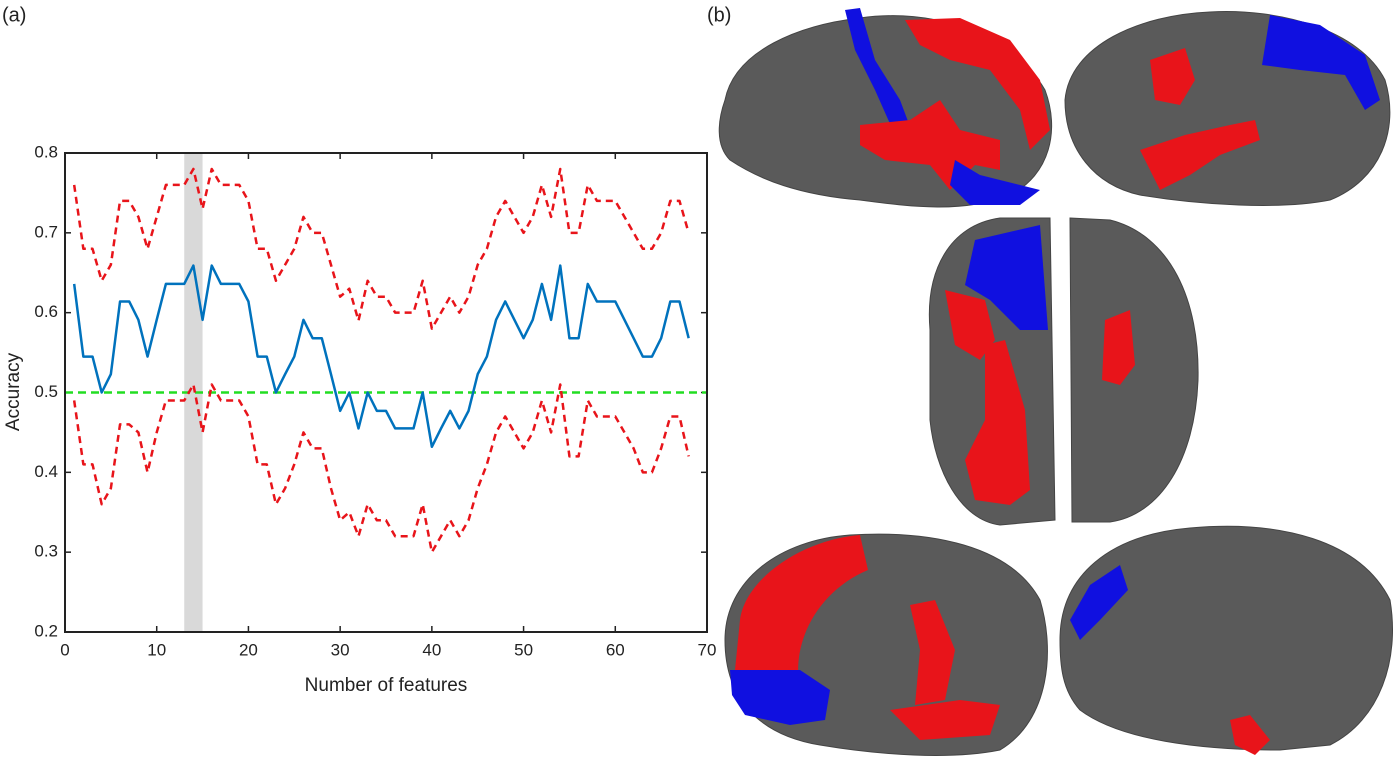  What do you see at coordinates (615, 649) in the screenshot?
I see `x-tick-label: 60` at bounding box center [615, 649].